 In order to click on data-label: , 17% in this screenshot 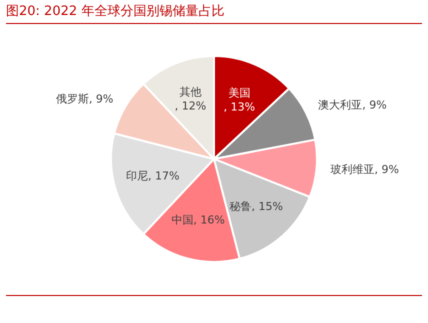, I will do `click(164, 176)`.